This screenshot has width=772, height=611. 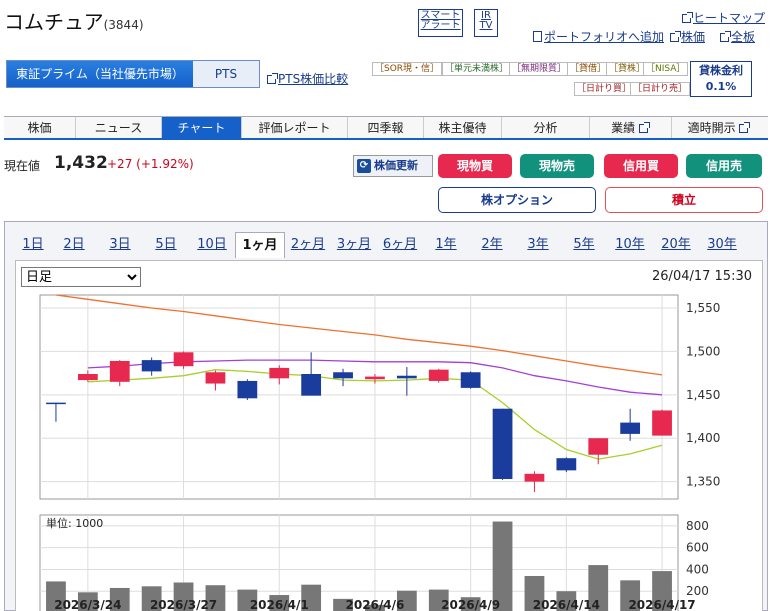 What do you see at coordinates (684, 200) in the screenshot?
I see `tsumitate-button: 積立` at bounding box center [684, 200].